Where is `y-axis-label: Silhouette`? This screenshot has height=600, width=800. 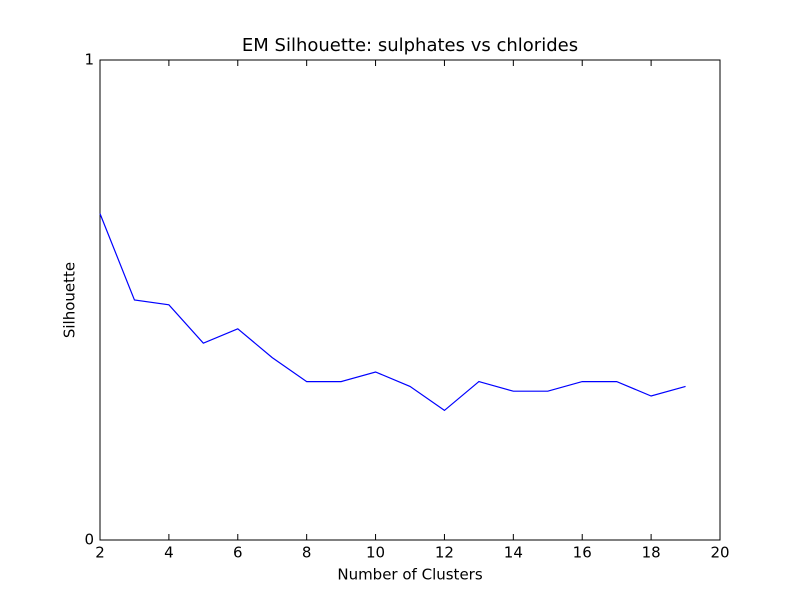 y-axis-label: Silhouette is located at coordinates (70, 300).